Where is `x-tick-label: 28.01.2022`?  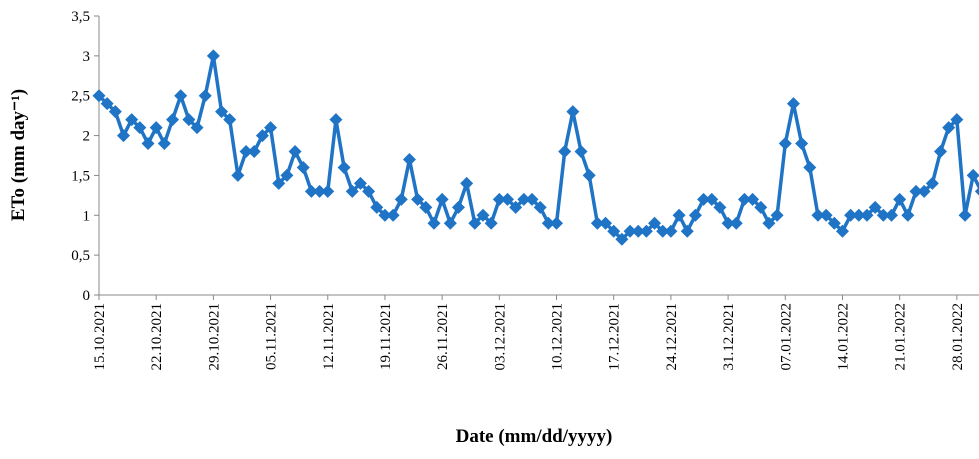 x-tick-label: 28.01.2022 is located at coordinates (958, 337).